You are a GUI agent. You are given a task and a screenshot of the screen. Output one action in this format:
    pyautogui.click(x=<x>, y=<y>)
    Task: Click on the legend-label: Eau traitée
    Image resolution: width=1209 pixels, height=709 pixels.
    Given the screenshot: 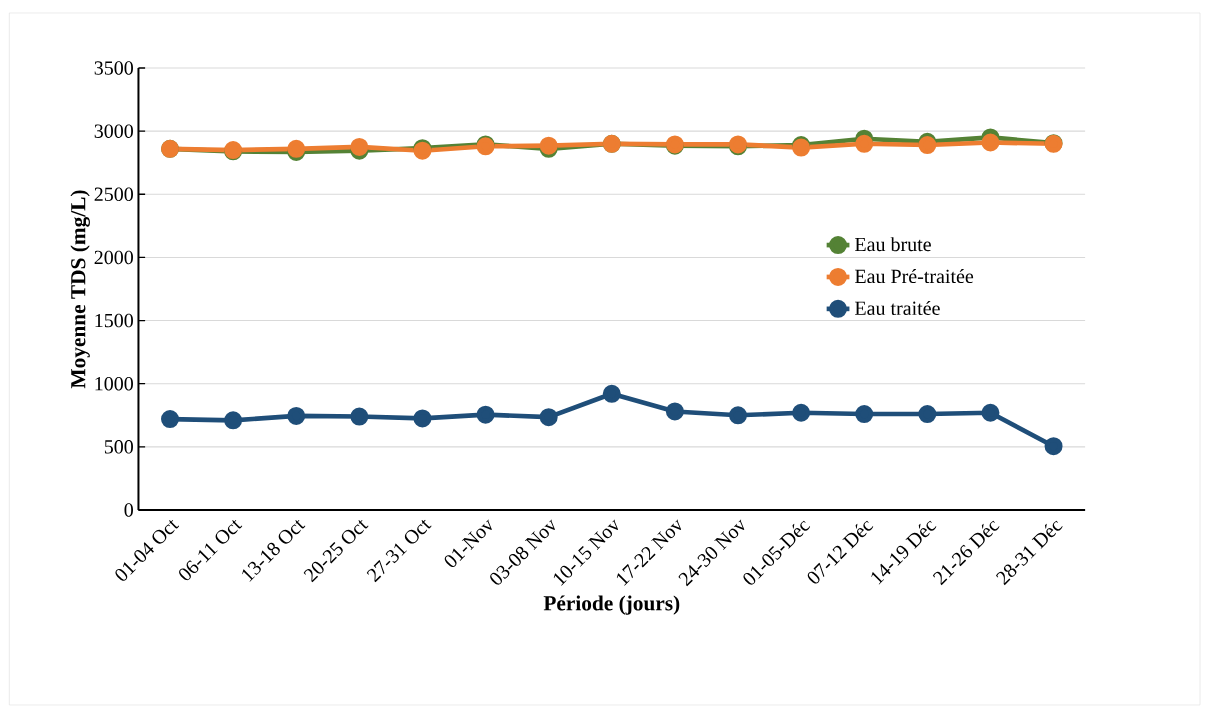 What is the action you would take?
    pyautogui.click(x=897, y=308)
    